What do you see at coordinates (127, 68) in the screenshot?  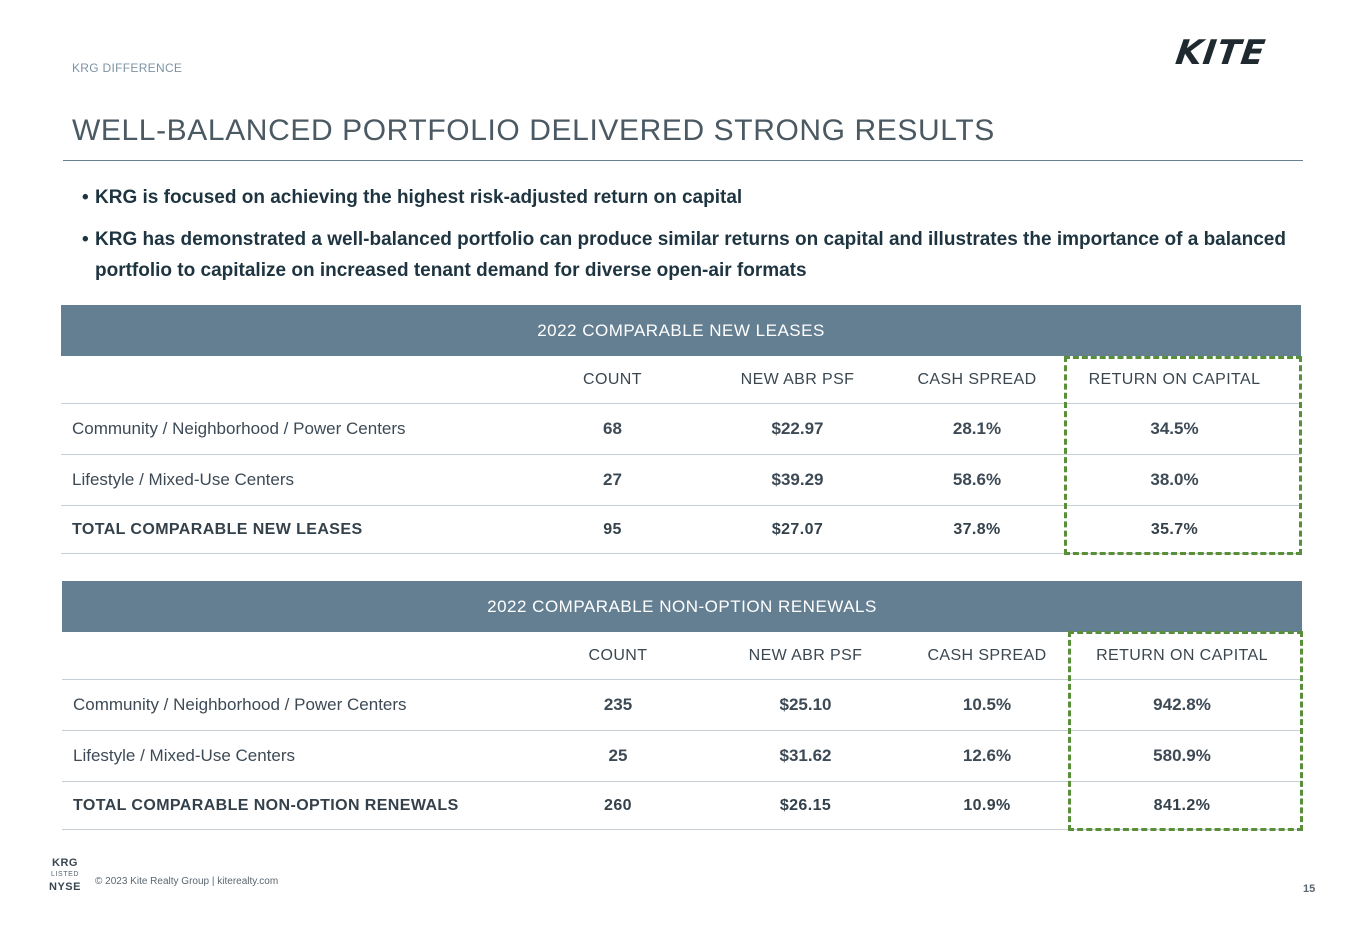 I see `section-tag: KRG DIFFERENCE` at bounding box center [127, 68].